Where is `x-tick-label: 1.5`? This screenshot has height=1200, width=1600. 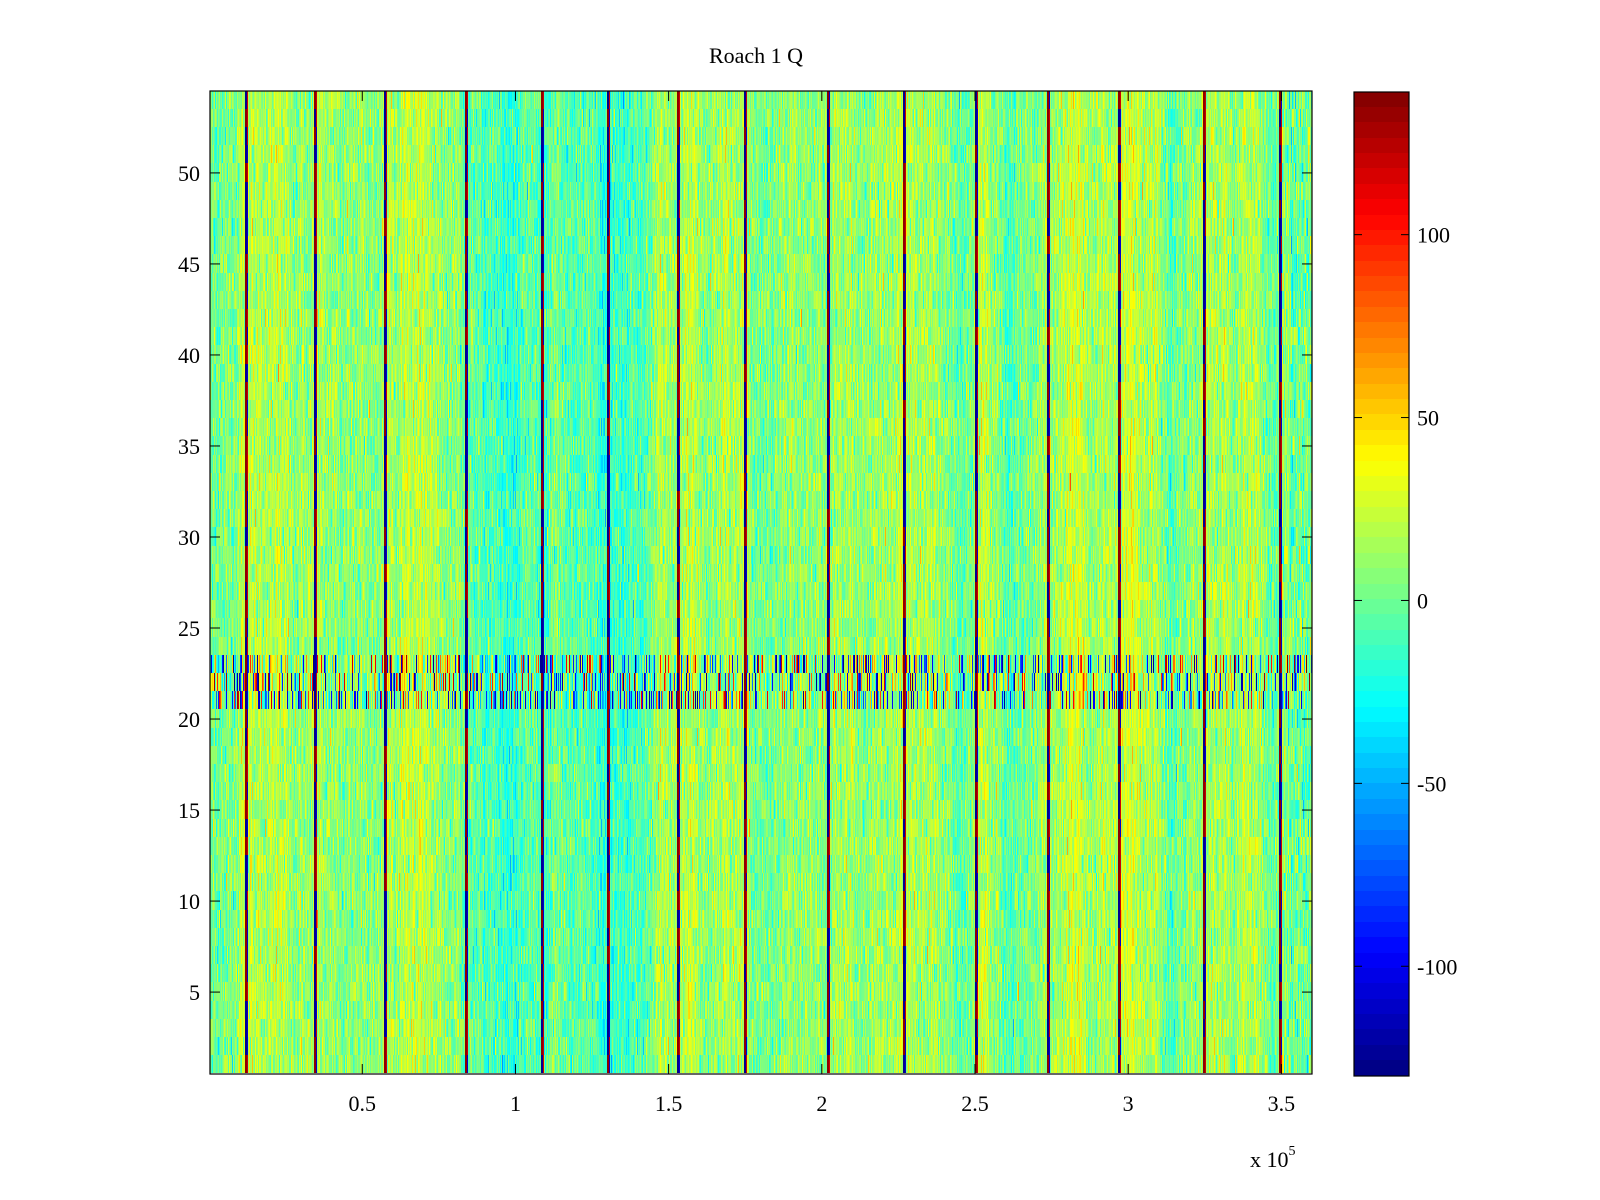
x-tick-label: 1.5 is located at coordinates (669, 1103).